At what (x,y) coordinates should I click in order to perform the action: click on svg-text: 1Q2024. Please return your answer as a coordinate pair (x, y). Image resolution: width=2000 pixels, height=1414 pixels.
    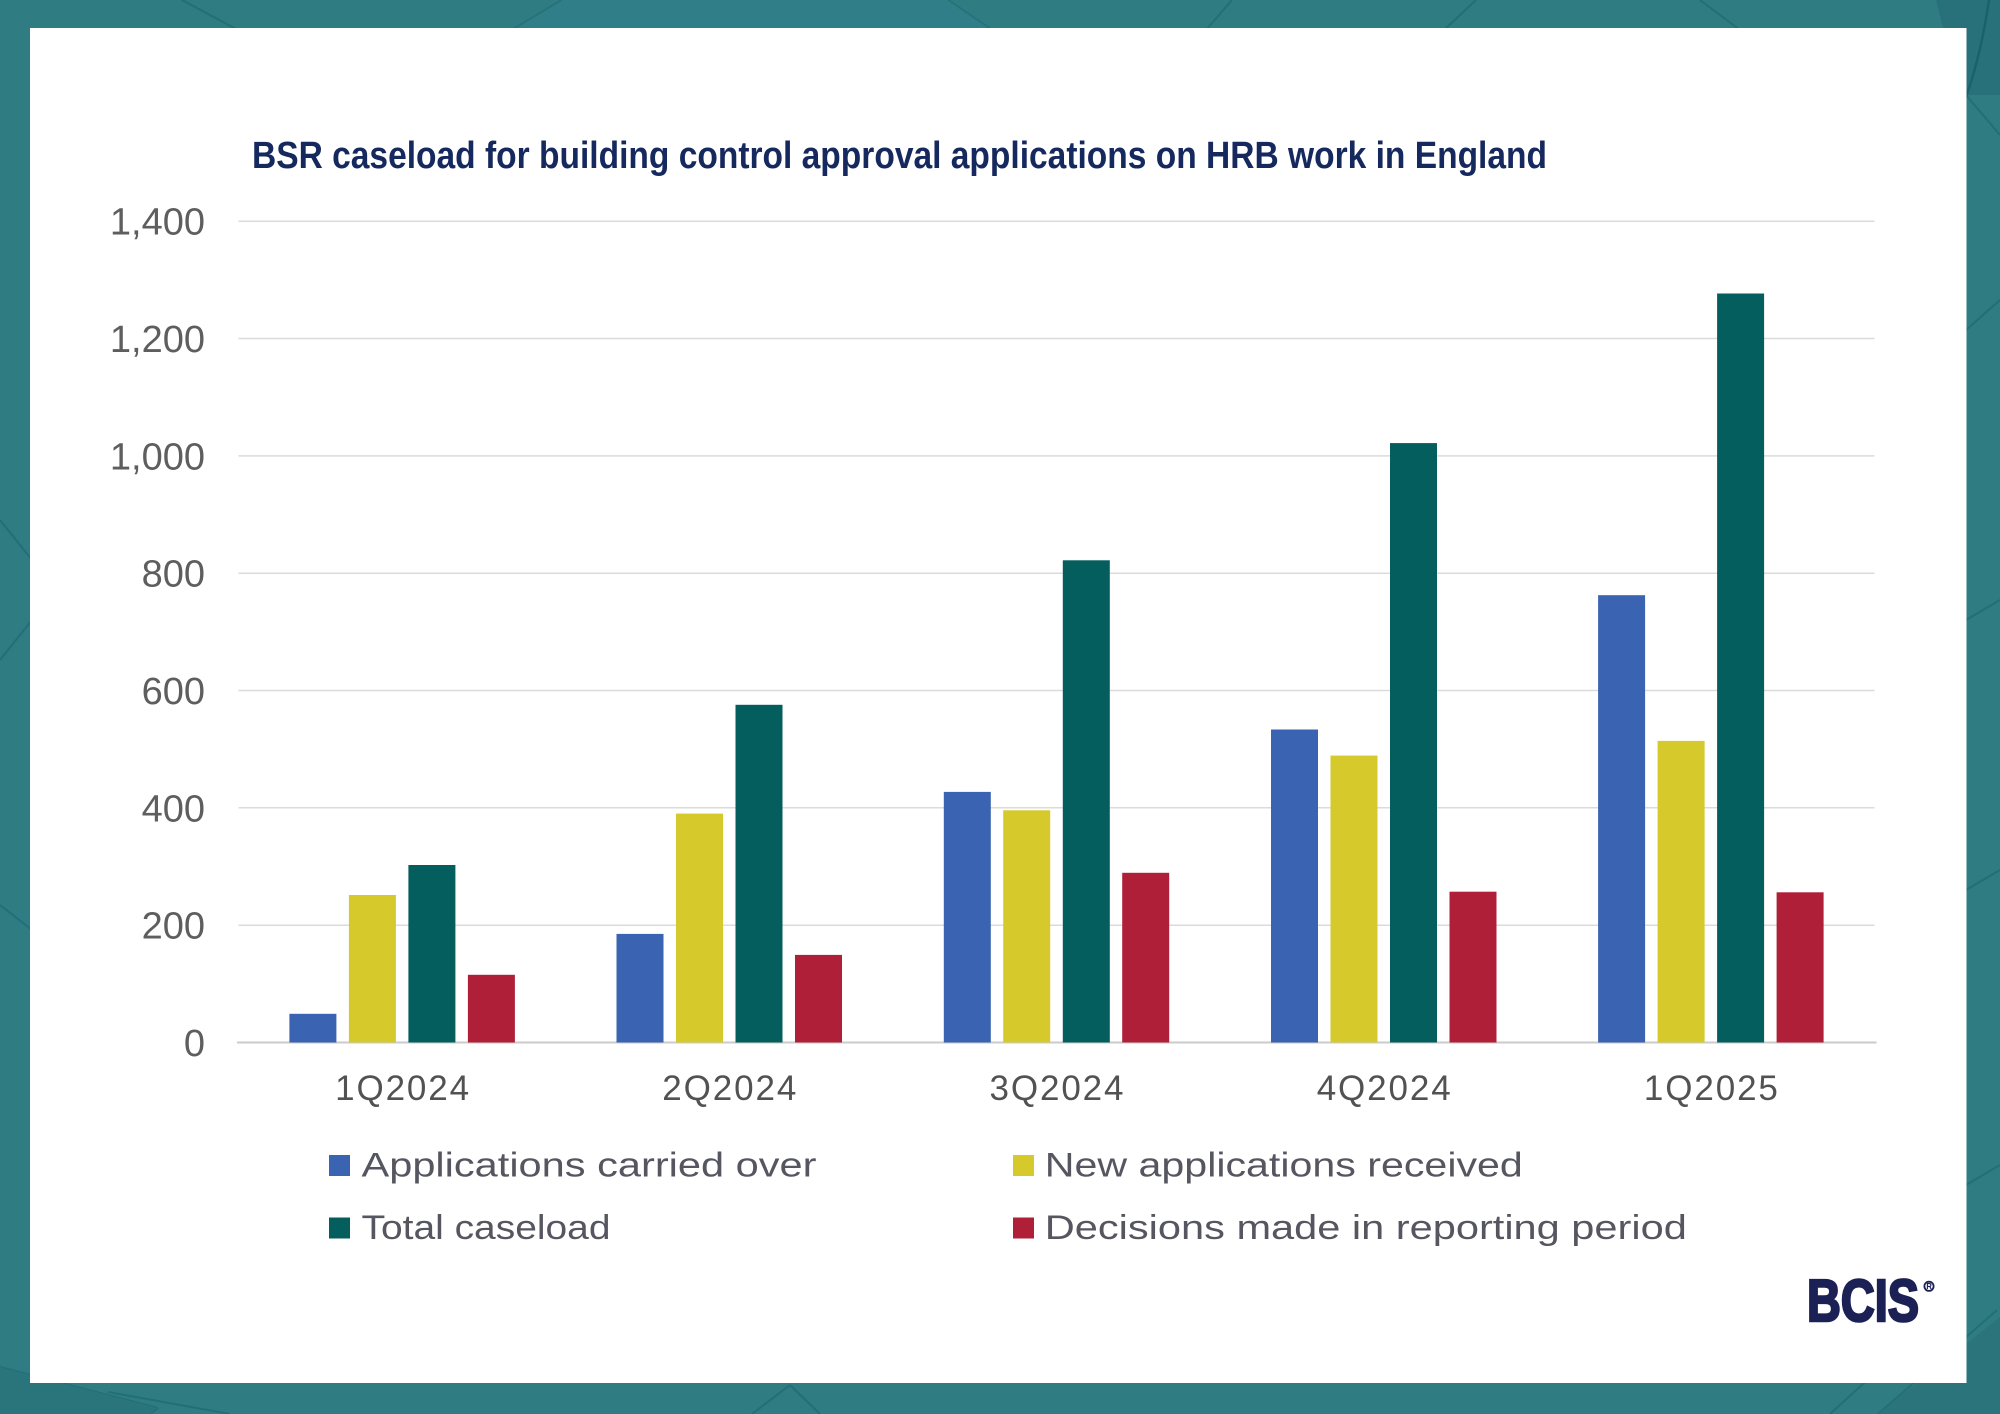
    Looking at the image, I should click on (402, 1088).